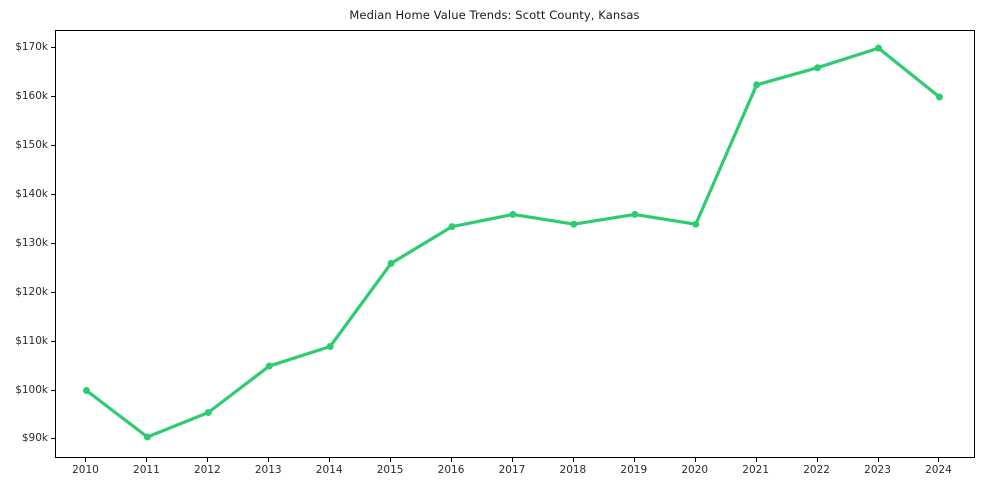 This screenshot has width=989, height=490. Describe the element at coordinates (31, 193) in the screenshot. I see `y-axis-tick-label: $140k` at that location.